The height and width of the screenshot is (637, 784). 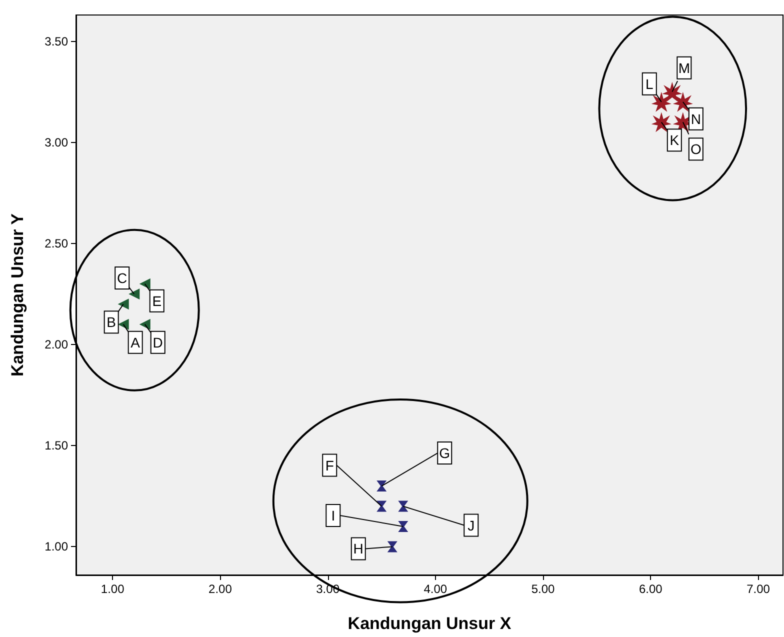 What do you see at coordinates (675, 140) in the screenshot?
I see `annotation: K` at bounding box center [675, 140].